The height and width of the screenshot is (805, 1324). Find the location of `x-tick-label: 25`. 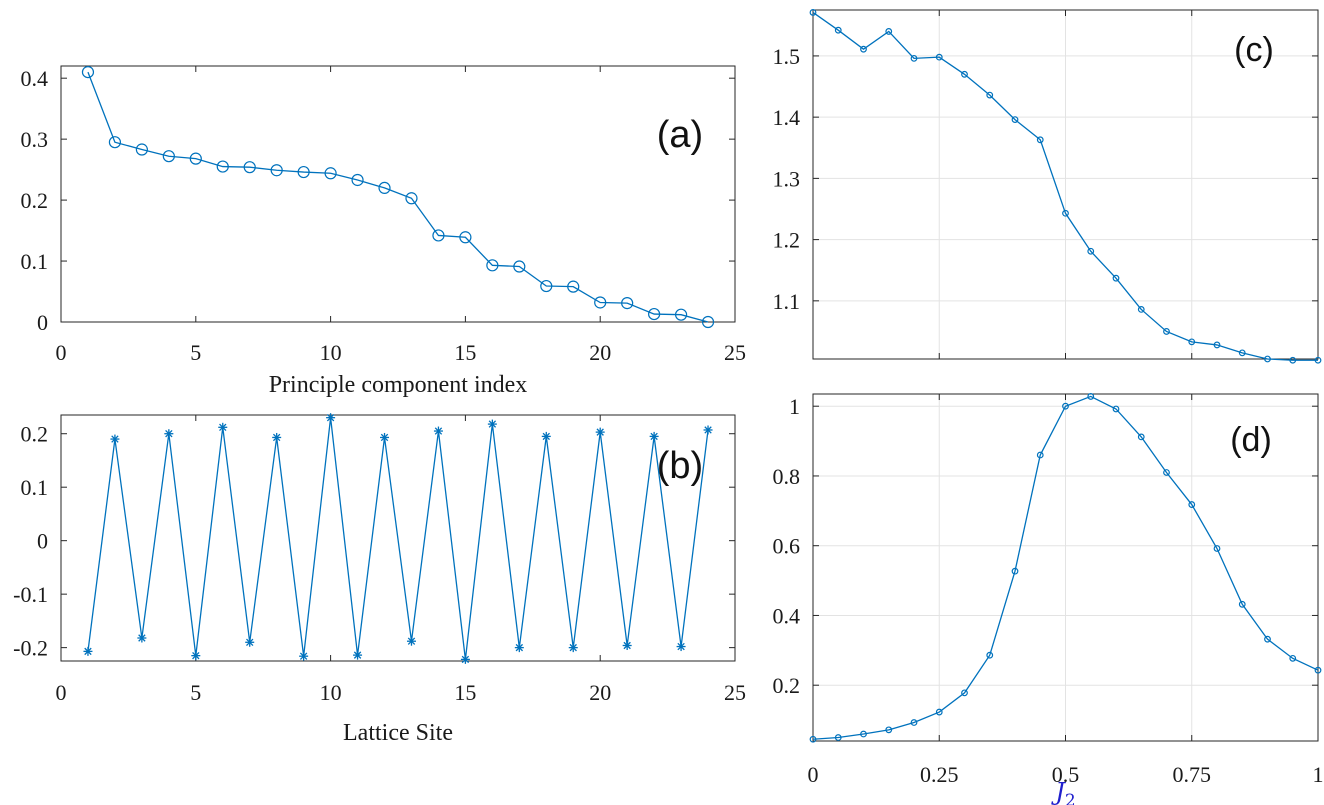

x-tick-label: 25 is located at coordinates (735, 352).